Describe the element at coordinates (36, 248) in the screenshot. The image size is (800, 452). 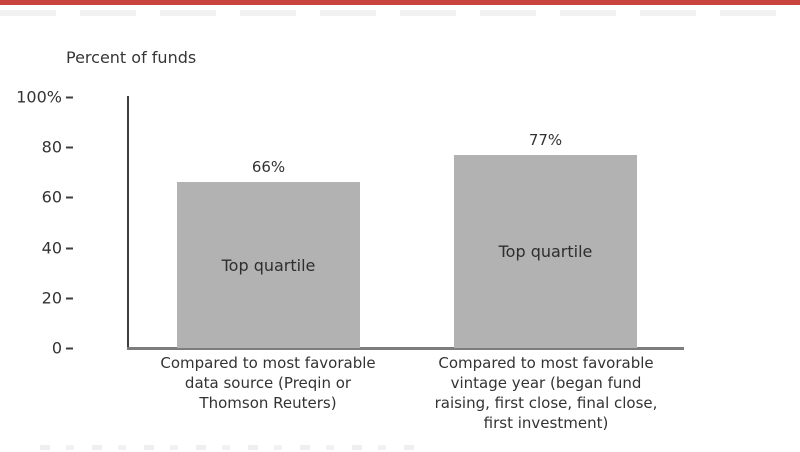
I see `y-tick: 40` at that location.